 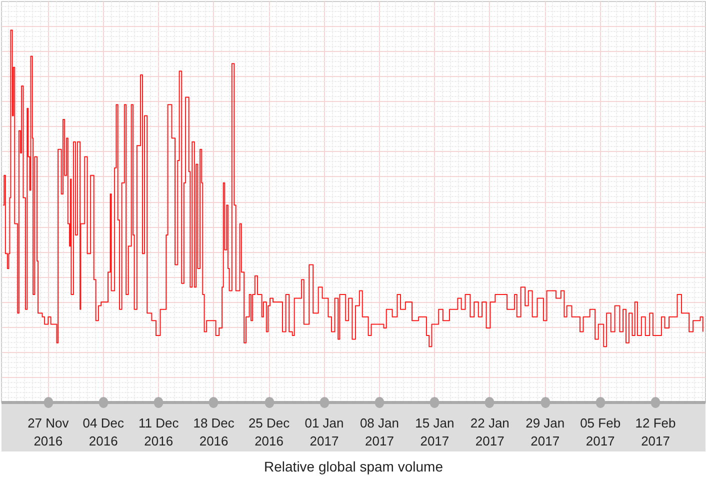 I want to click on x-tick-label: 29 Jan 2017, so click(x=545, y=432).